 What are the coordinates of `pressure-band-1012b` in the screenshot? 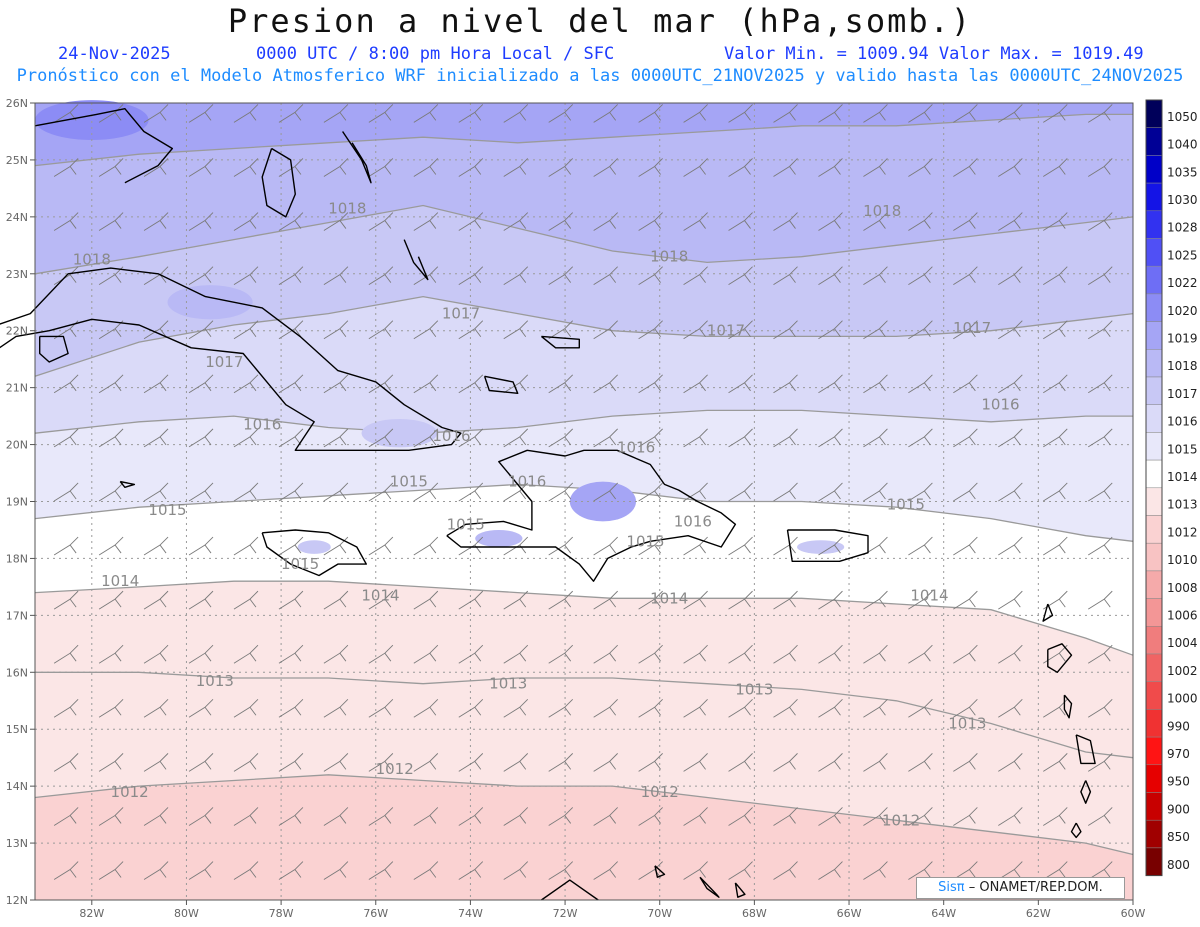 It's located at (584, 837).